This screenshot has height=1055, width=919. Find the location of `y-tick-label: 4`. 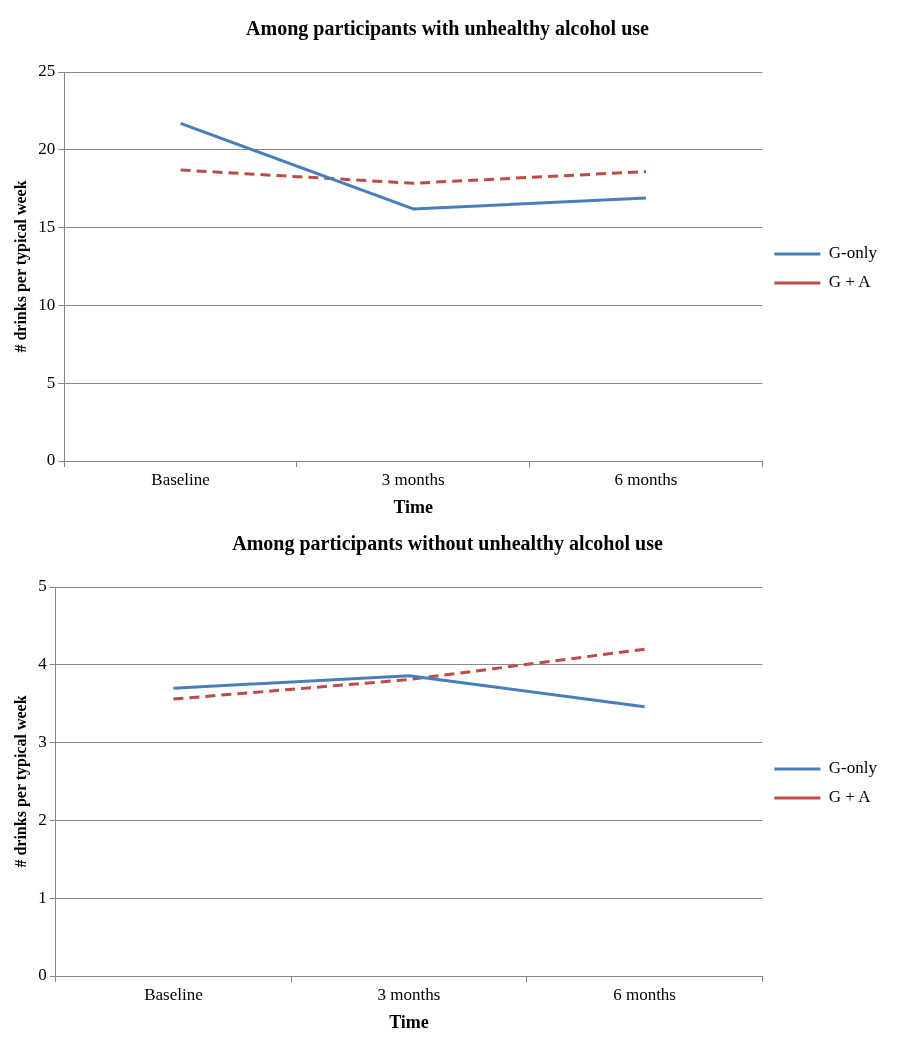

y-tick-label: 4 is located at coordinates (43, 664).